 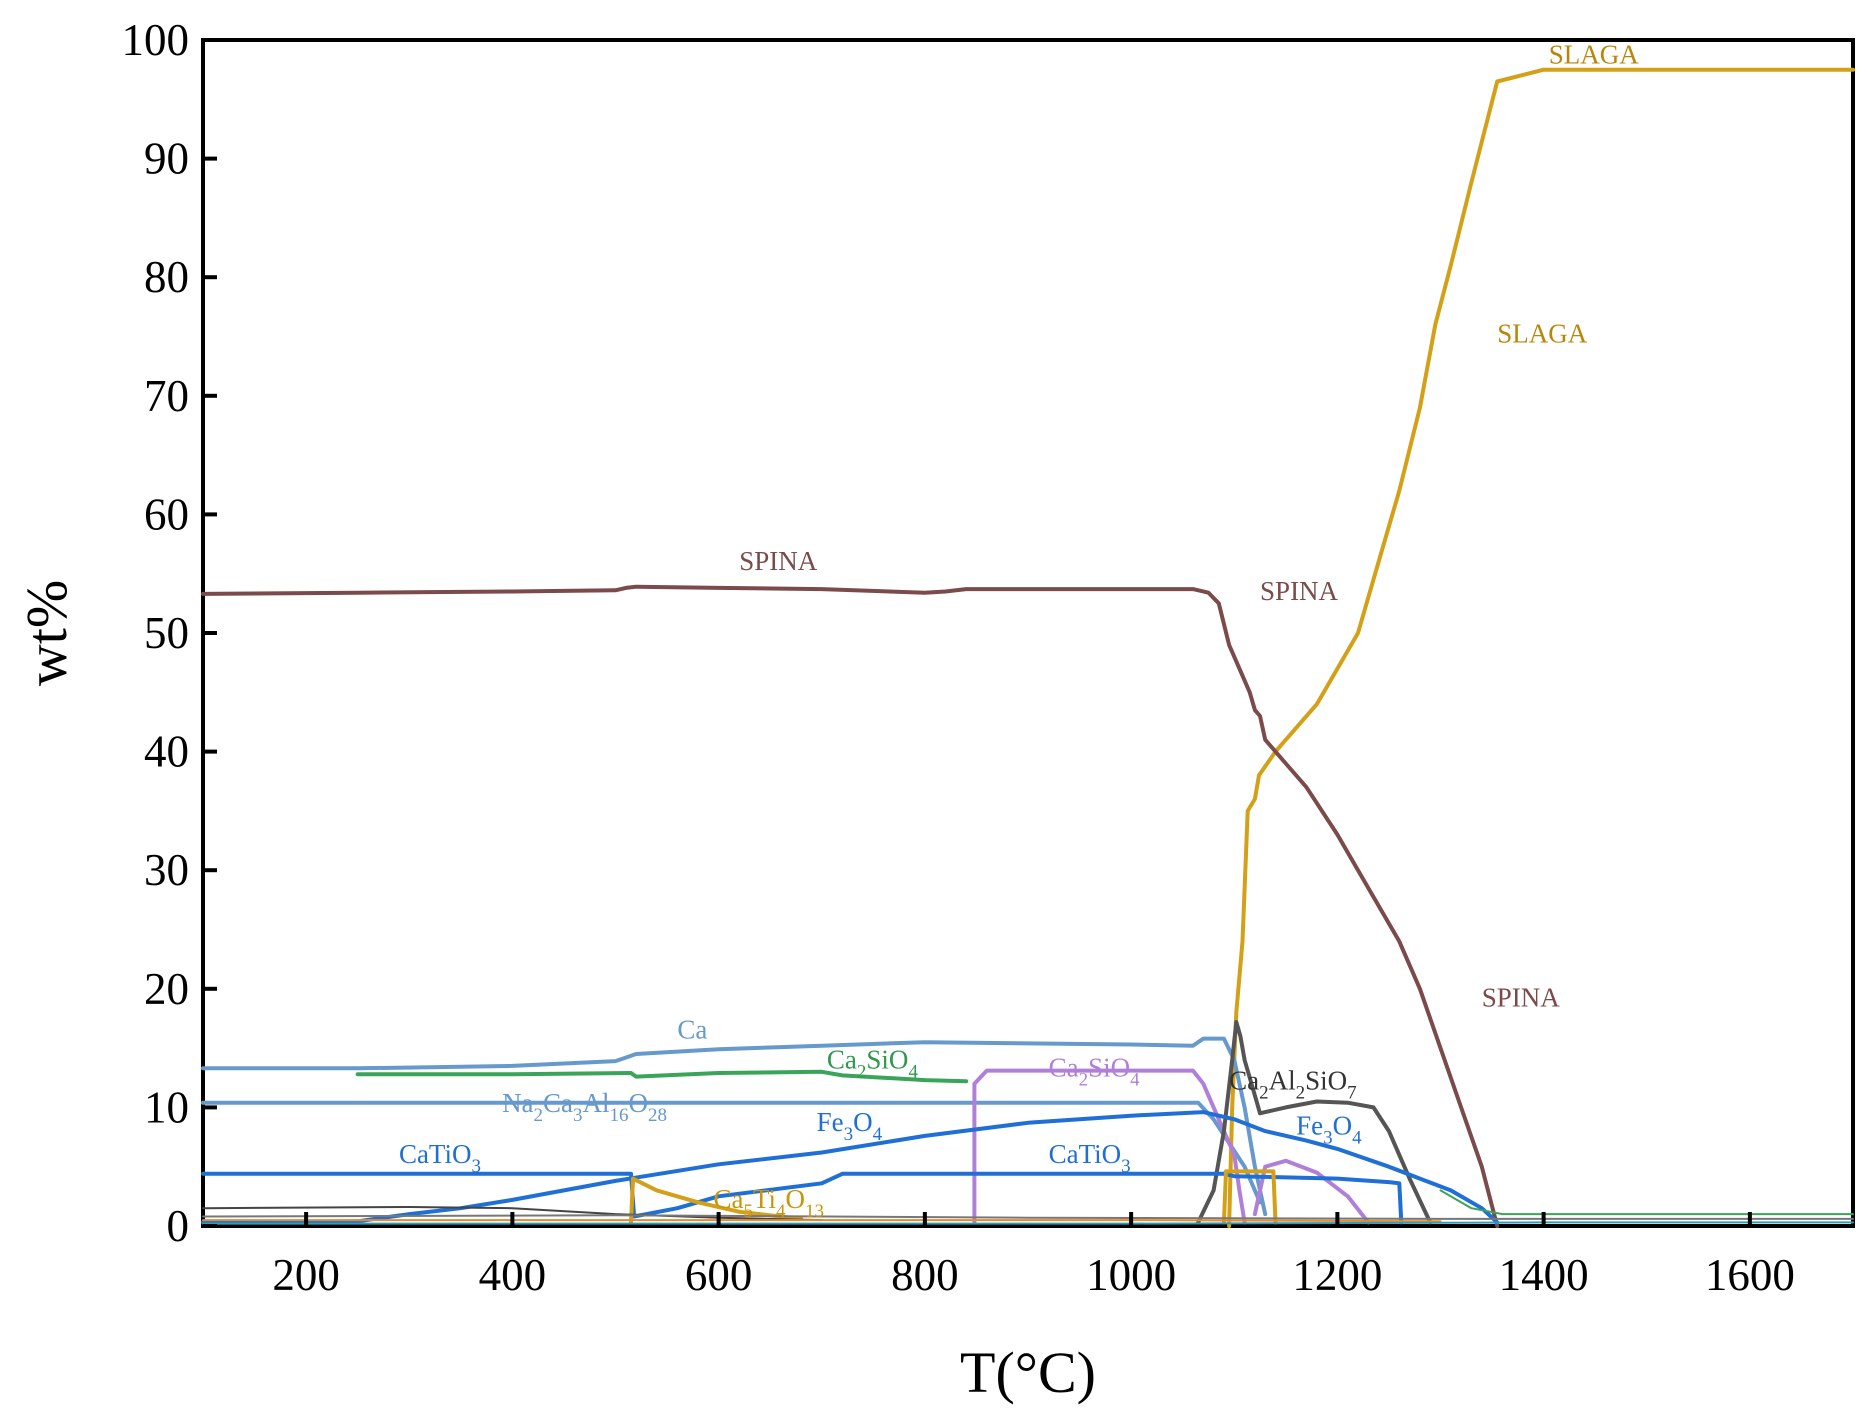 I want to click on series-ca2fe2o5, so click(x=734, y=1126).